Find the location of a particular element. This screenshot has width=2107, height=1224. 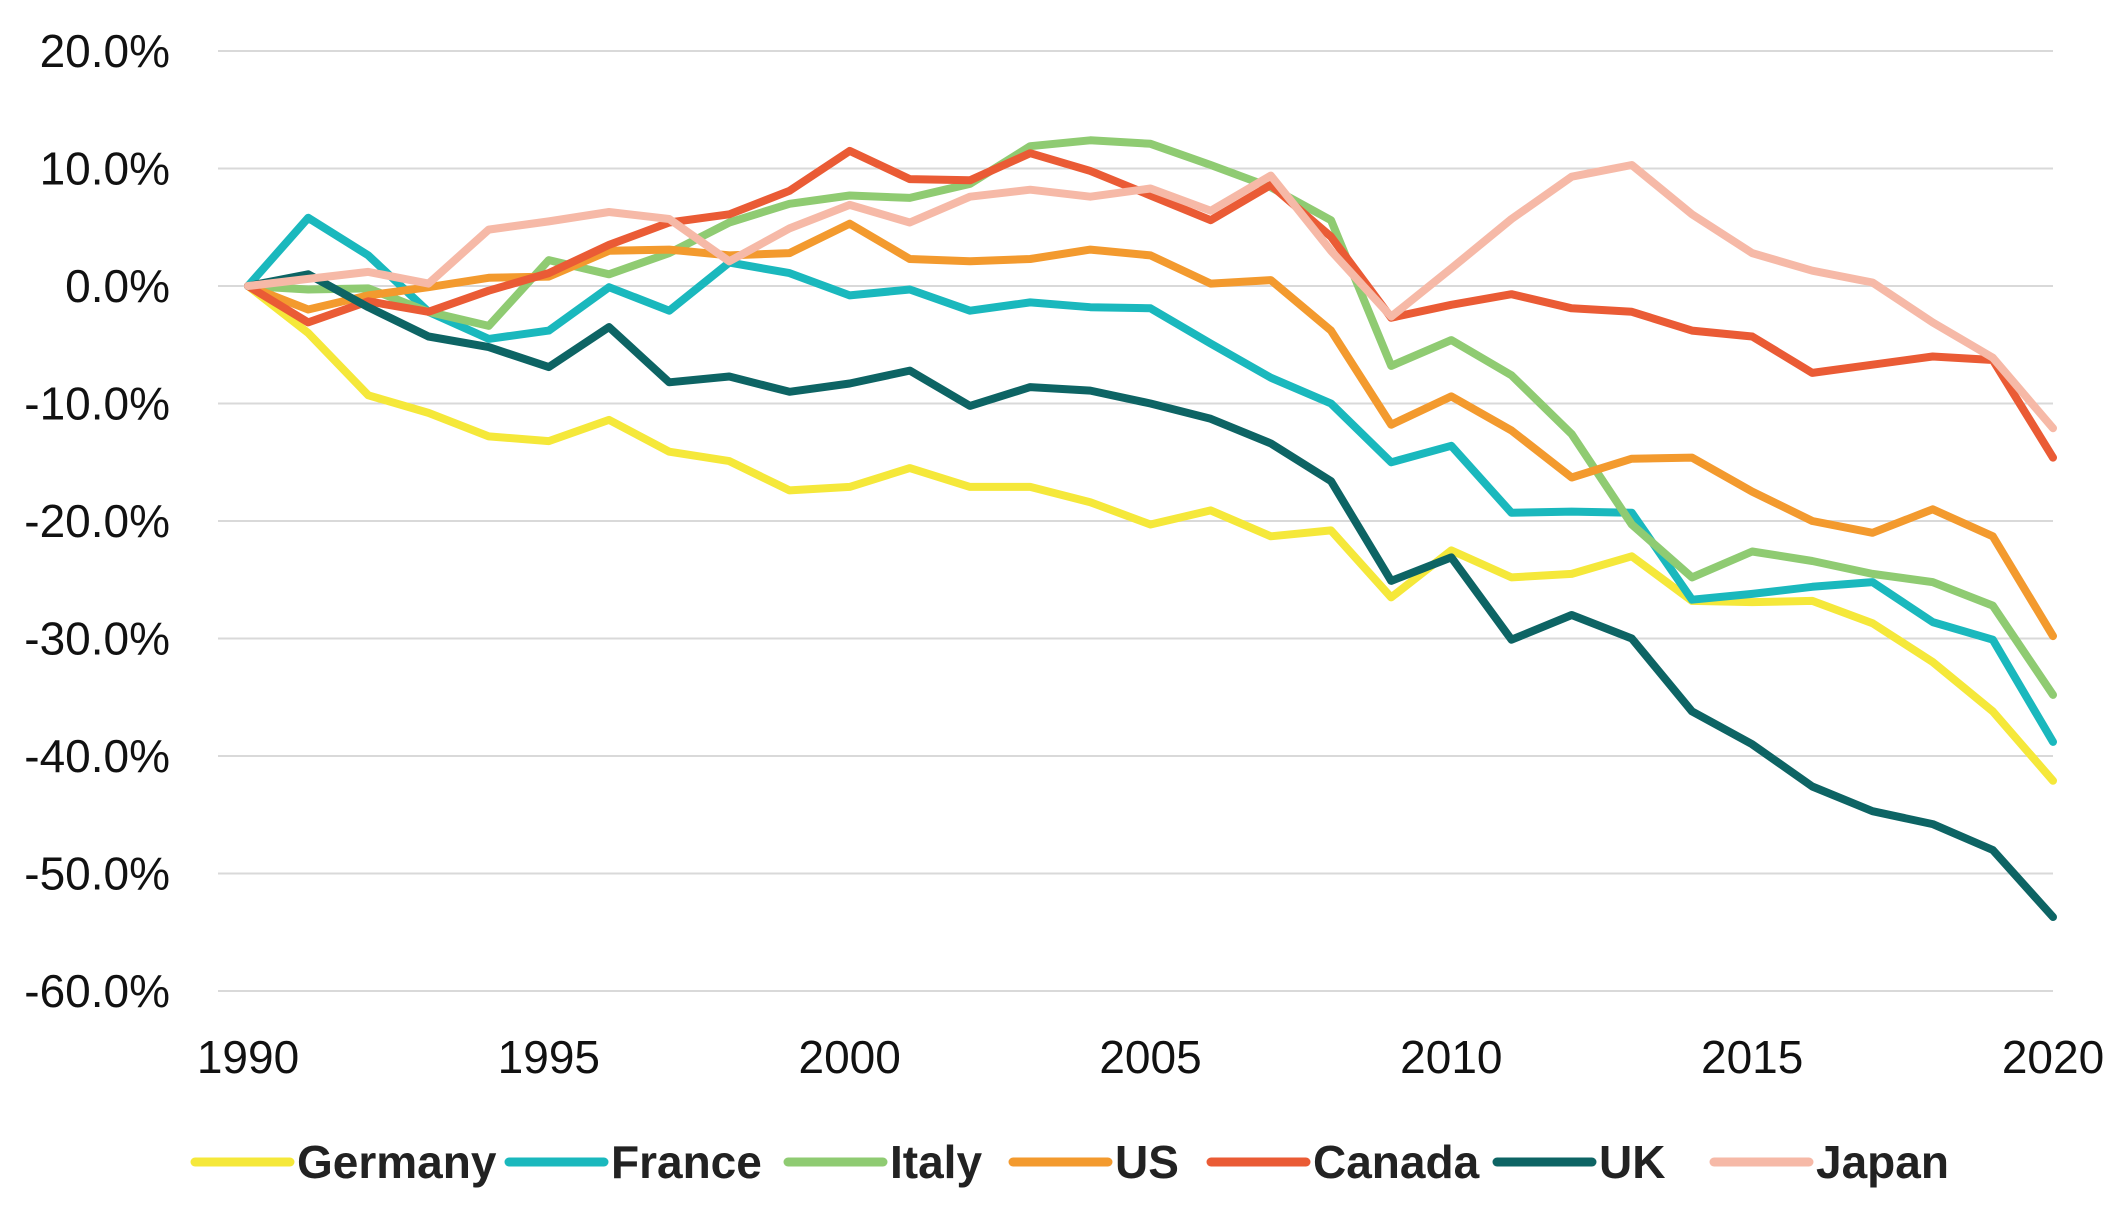

legend-label-japan: Japan is located at coordinates (1882, 1162).